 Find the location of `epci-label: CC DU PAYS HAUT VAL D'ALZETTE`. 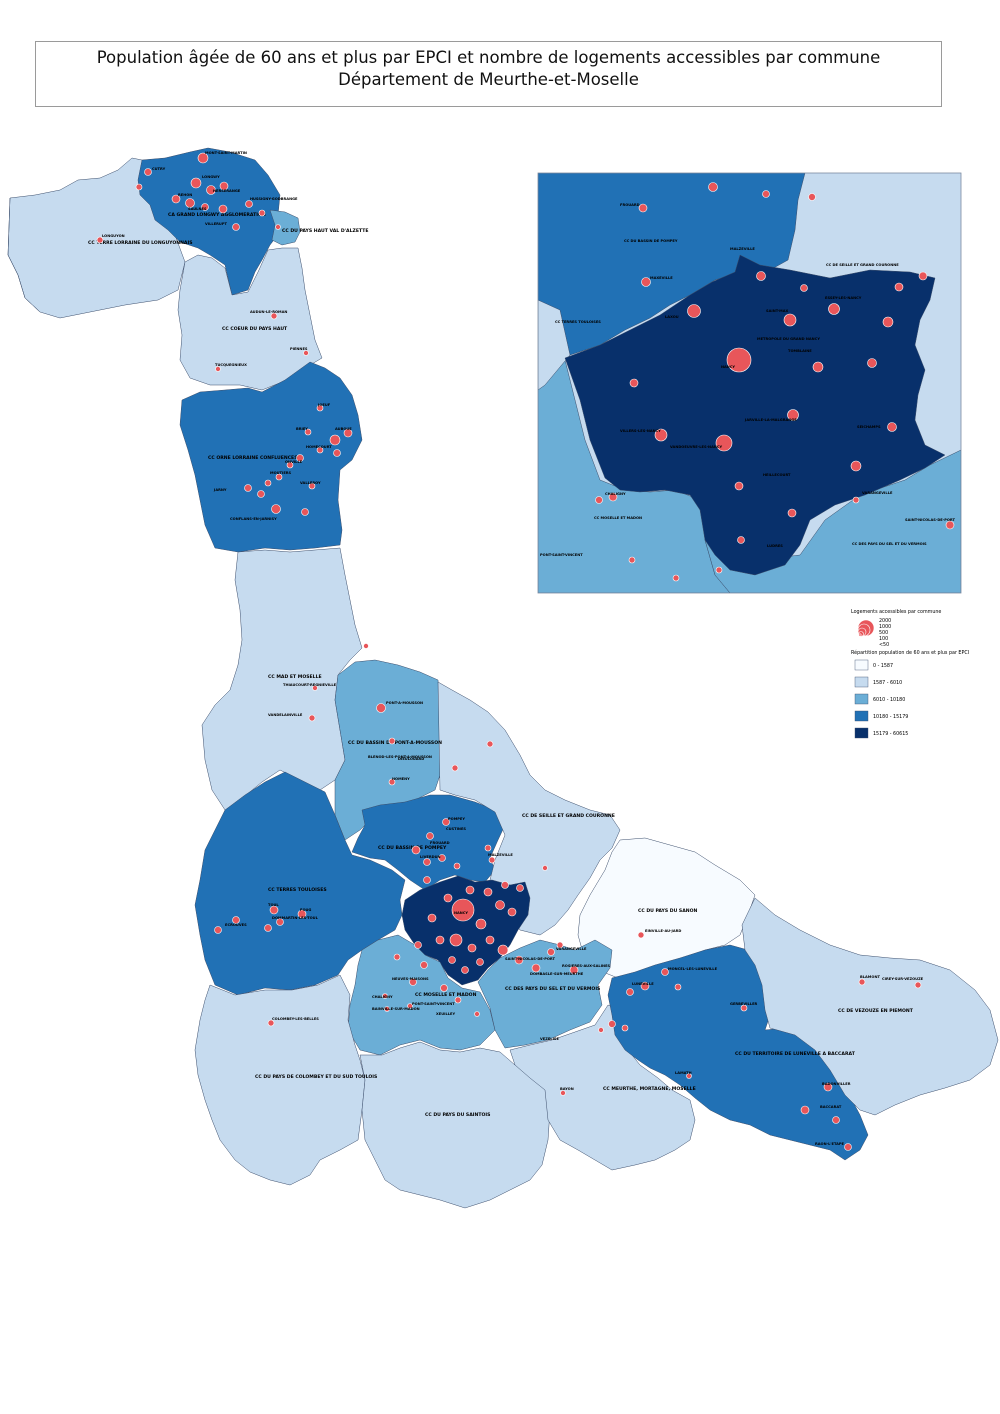

epci-label: CC DU PAYS HAUT VAL D'ALZETTE is located at coordinates (325, 231).